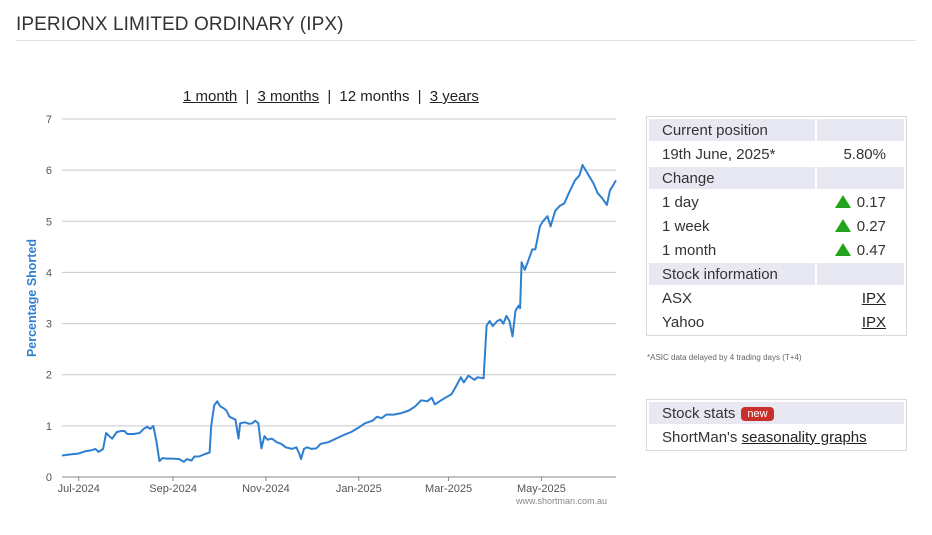 The width and height of the screenshot is (932, 535). Describe the element at coordinates (873, 322) in the screenshot. I see `yahoo-link: IPX` at that location.